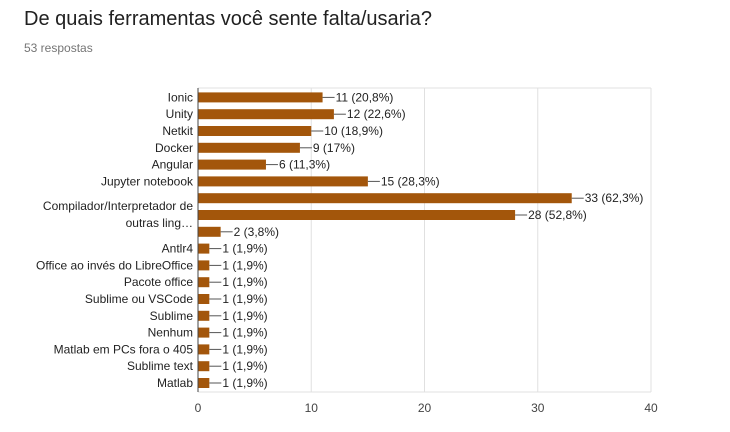 The image size is (730, 432). Describe the element at coordinates (124, 349) in the screenshot. I see `category-label: Matlab em PCs fora o 405` at that location.